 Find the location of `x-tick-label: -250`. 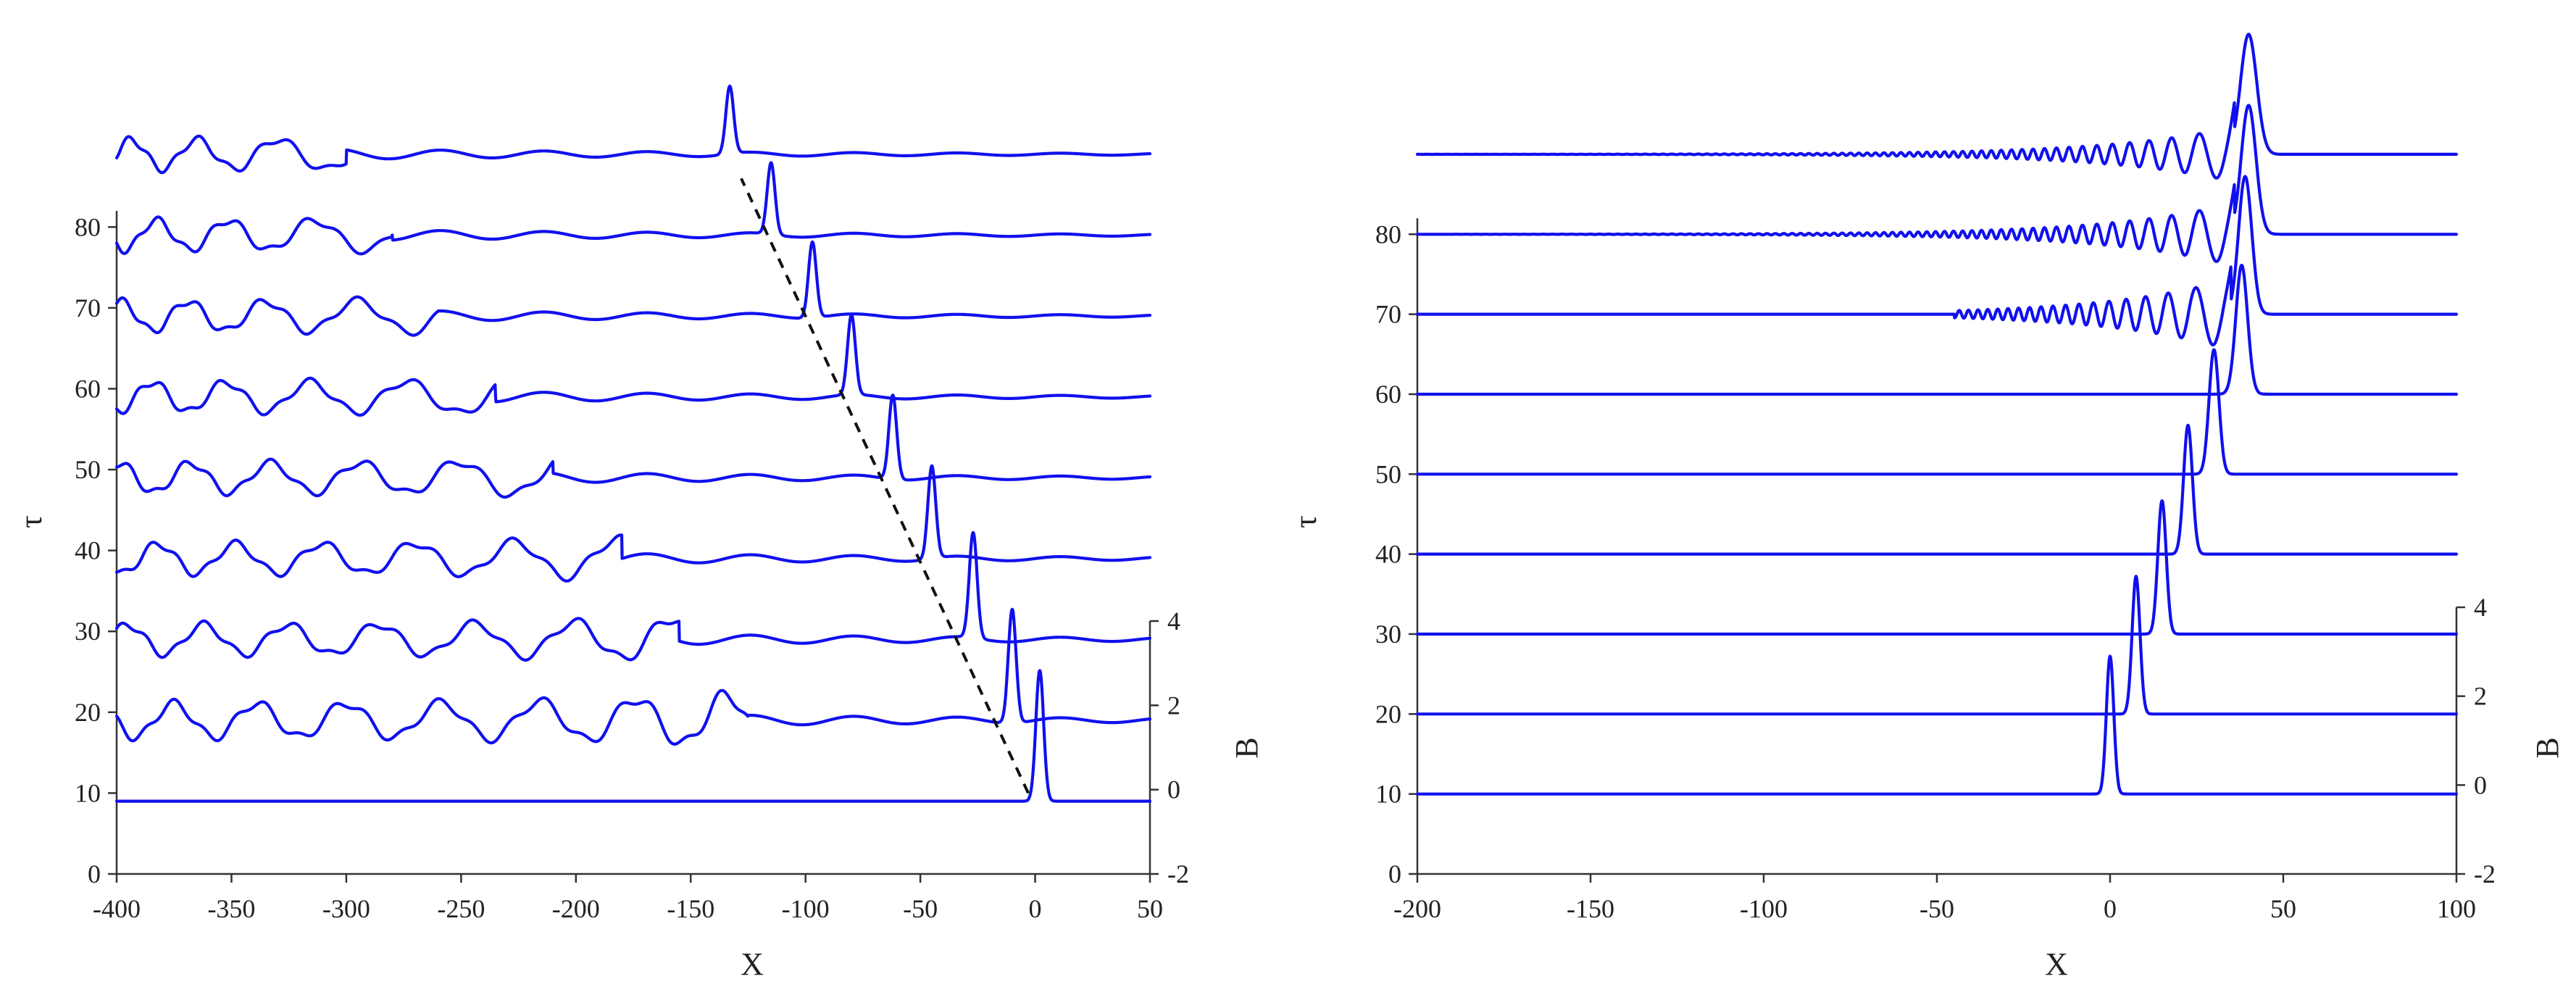

x-tick-label: -250 is located at coordinates (461, 908).